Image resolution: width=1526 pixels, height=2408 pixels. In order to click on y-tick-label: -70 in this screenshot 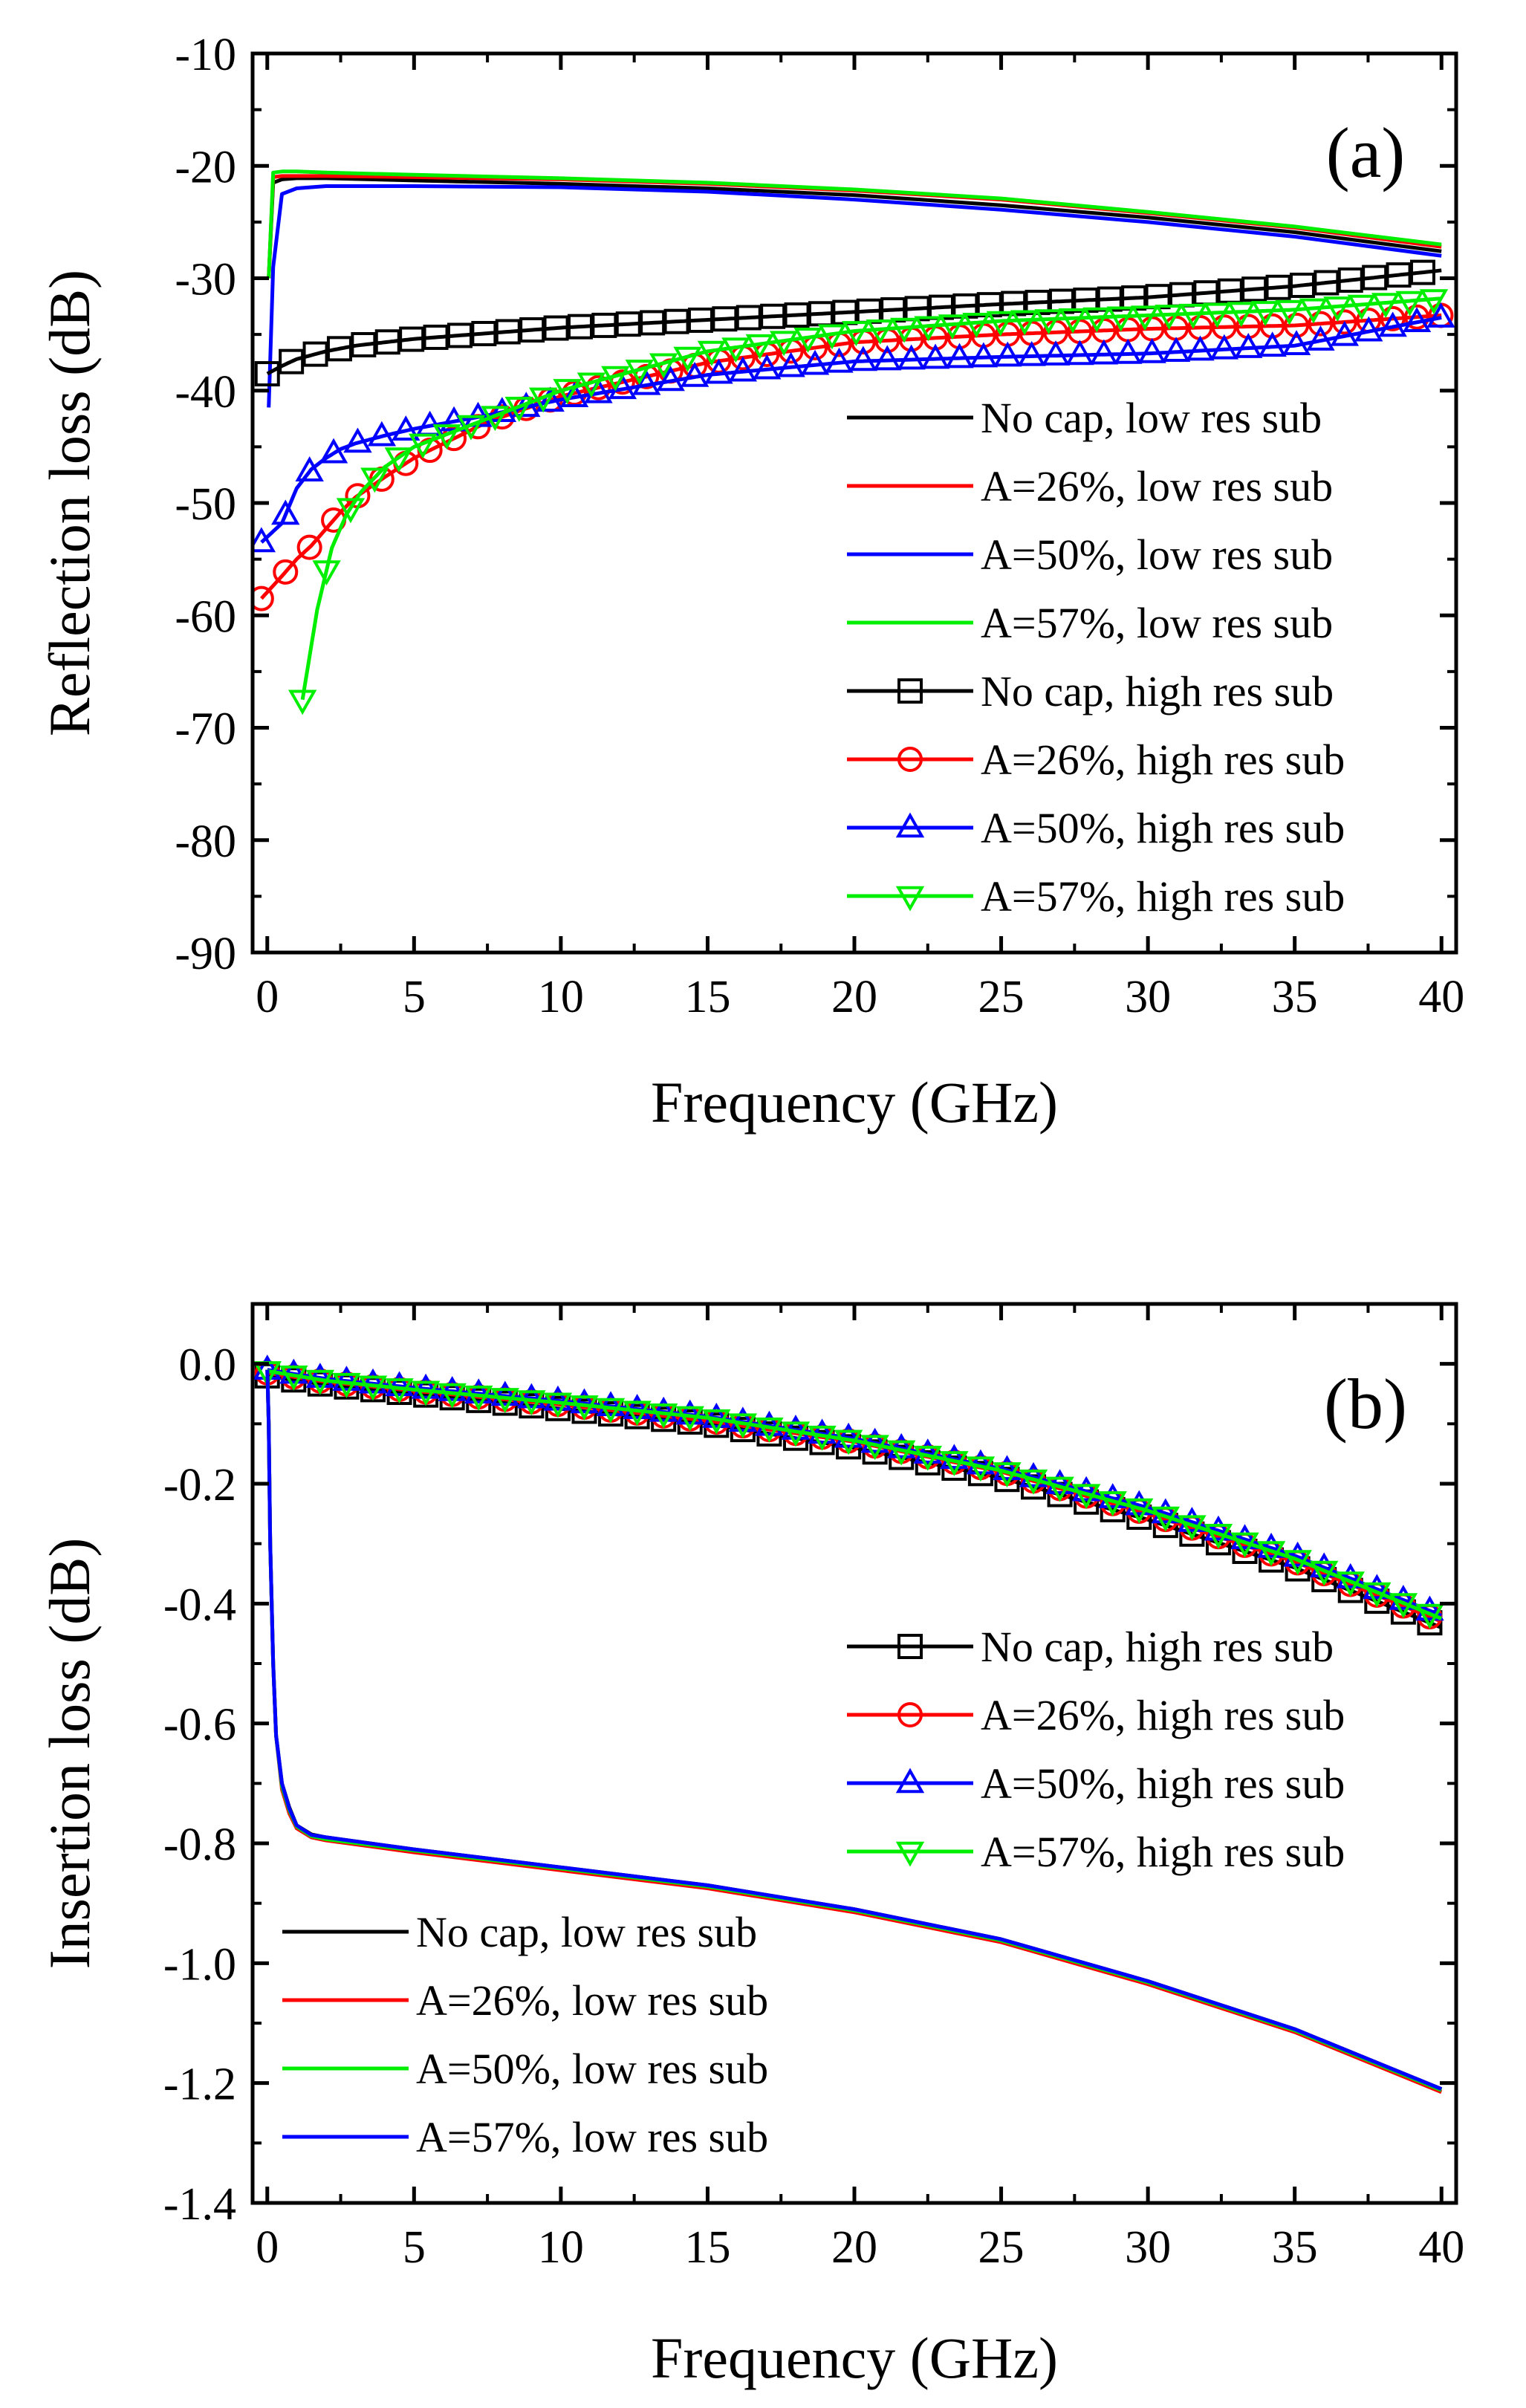, I will do `click(206, 729)`.